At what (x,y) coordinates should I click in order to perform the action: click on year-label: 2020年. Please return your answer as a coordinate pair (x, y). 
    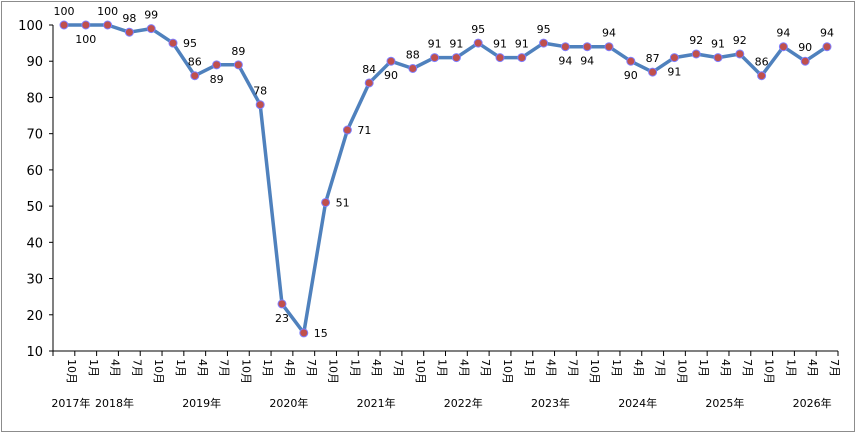
    Looking at the image, I should click on (288, 403).